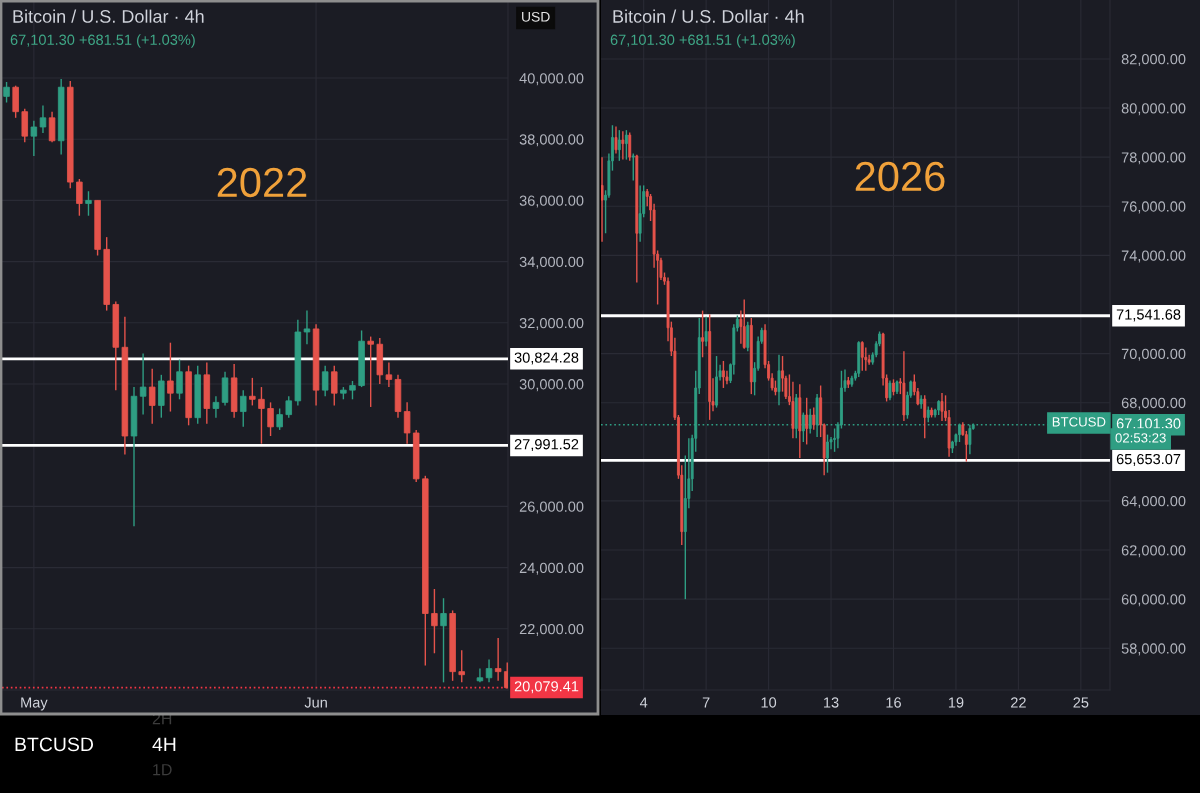 This screenshot has width=1200, height=793. I want to click on x-tick-label: 16, so click(893, 702).